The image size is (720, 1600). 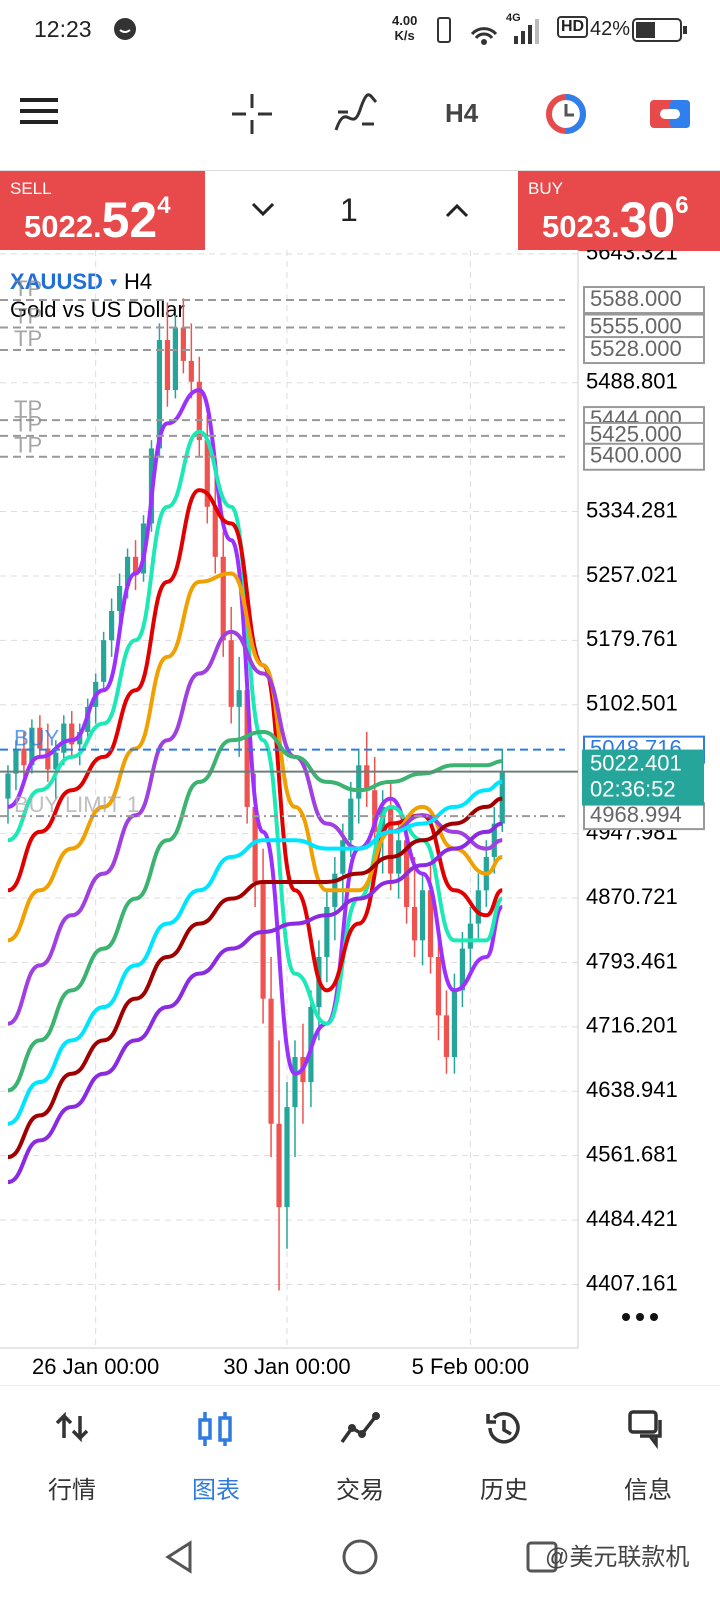 What do you see at coordinates (636, 325) in the screenshot?
I see `level-label: 5555.000` at bounding box center [636, 325].